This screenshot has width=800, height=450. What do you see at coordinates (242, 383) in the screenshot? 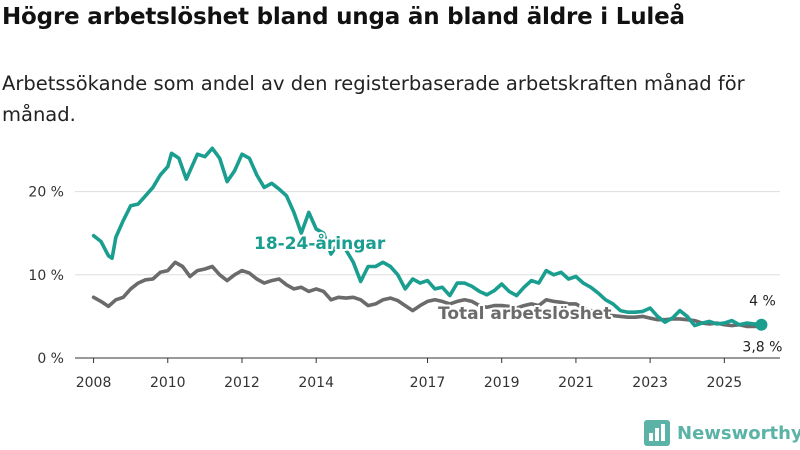
I see `x-tick-label: 2012` at bounding box center [242, 383].